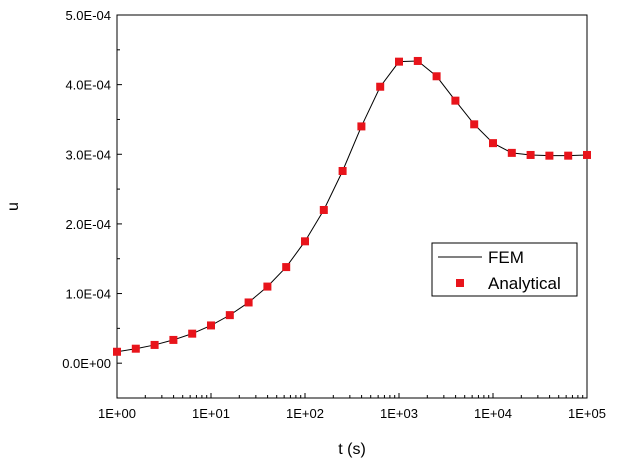 Image resolution: width=626 pixels, height=465 pixels. I want to click on y-tick-label: 2.0E-04, so click(88, 224).